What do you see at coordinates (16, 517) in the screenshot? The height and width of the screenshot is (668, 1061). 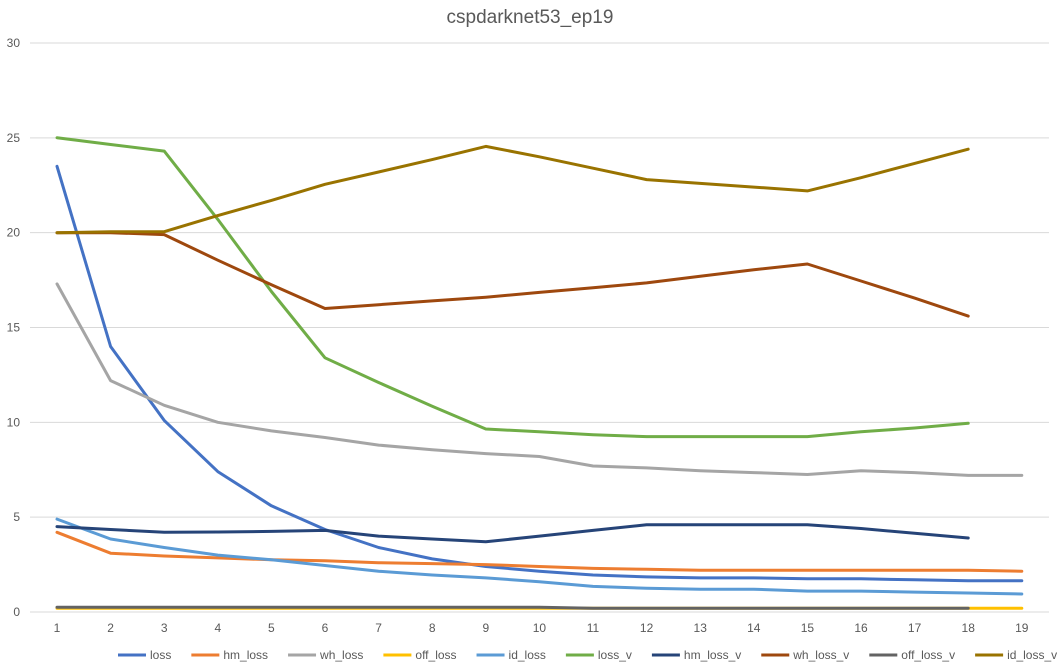 I see `y-tick-label: 5` at bounding box center [16, 517].